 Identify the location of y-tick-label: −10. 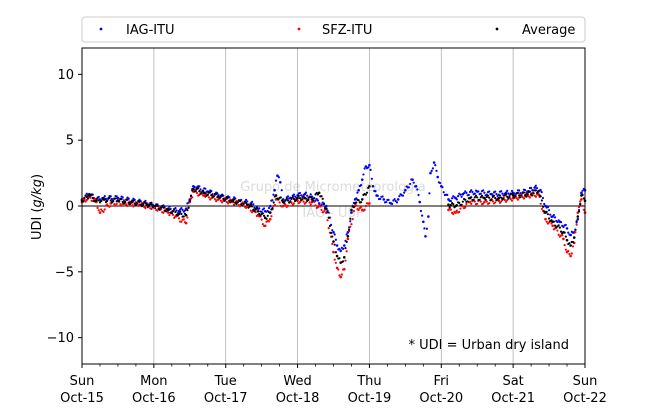
(60, 338).